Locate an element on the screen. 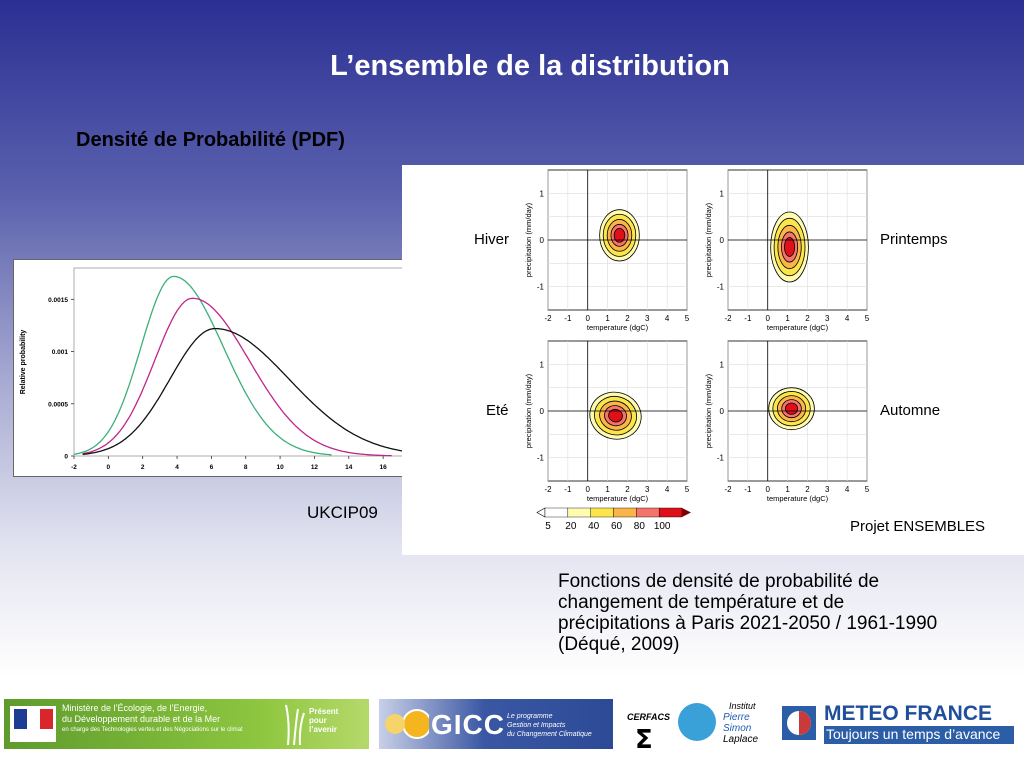  meteo-france-logo: METEO FRANCE Toujours un temps d’avance is located at coordinates (902, 724).